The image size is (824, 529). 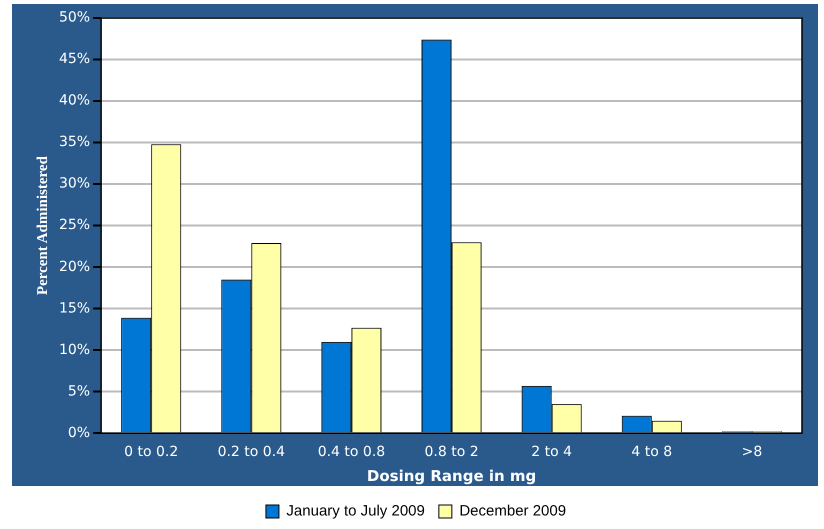 I want to click on x-axis-title: Dosing Range in mg, so click(x=451, y=475).